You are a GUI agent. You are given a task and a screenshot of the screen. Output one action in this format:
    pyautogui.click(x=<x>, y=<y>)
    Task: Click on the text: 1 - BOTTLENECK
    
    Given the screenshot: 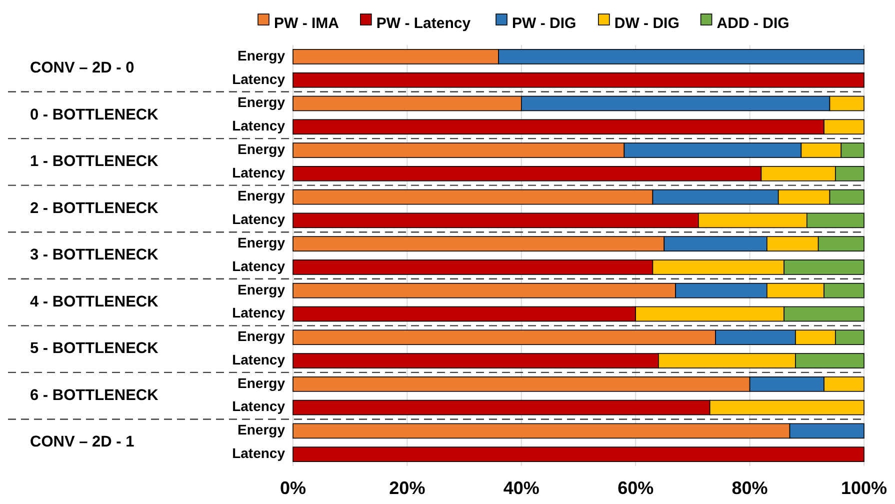 What is the action you would take?
    pyautogui.click(x=95, y=161)
    